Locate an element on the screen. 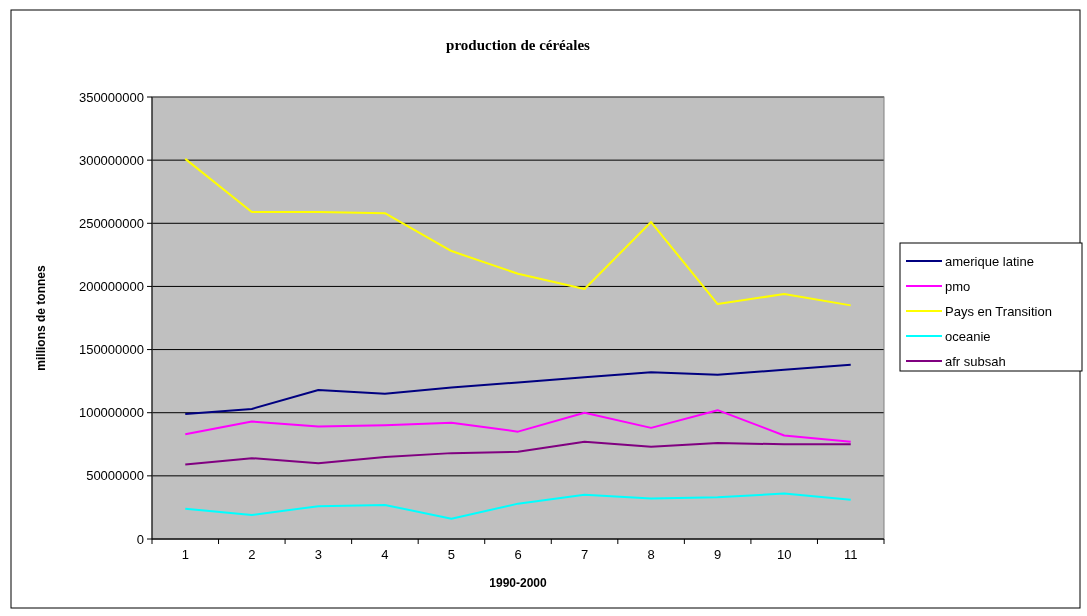 The width and height of the screenshot is (1087, 616). x-tick-label: 2 is located at coordinates (252, 554).